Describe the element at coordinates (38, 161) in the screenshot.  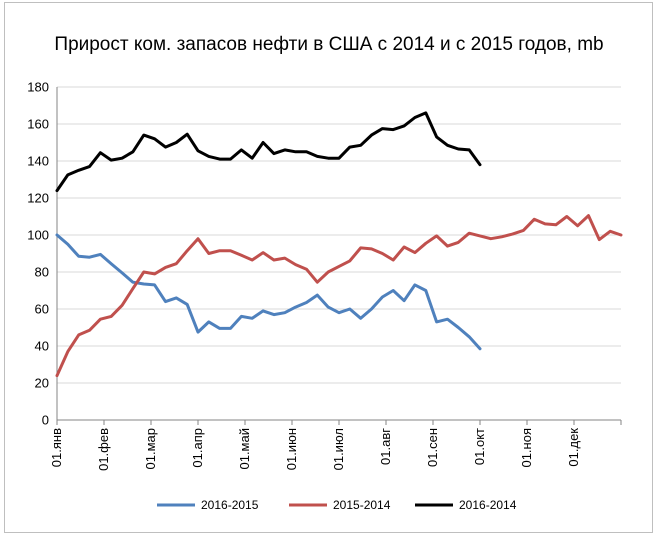
I see `y-tick-label: 140` at that location.